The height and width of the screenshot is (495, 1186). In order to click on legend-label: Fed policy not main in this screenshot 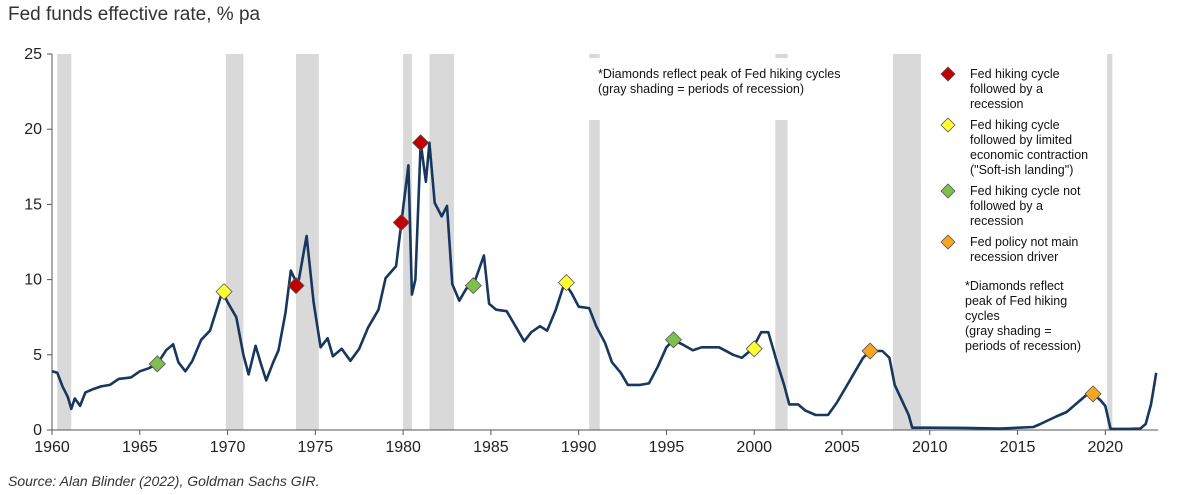, I will do `click(1024, 242)`.